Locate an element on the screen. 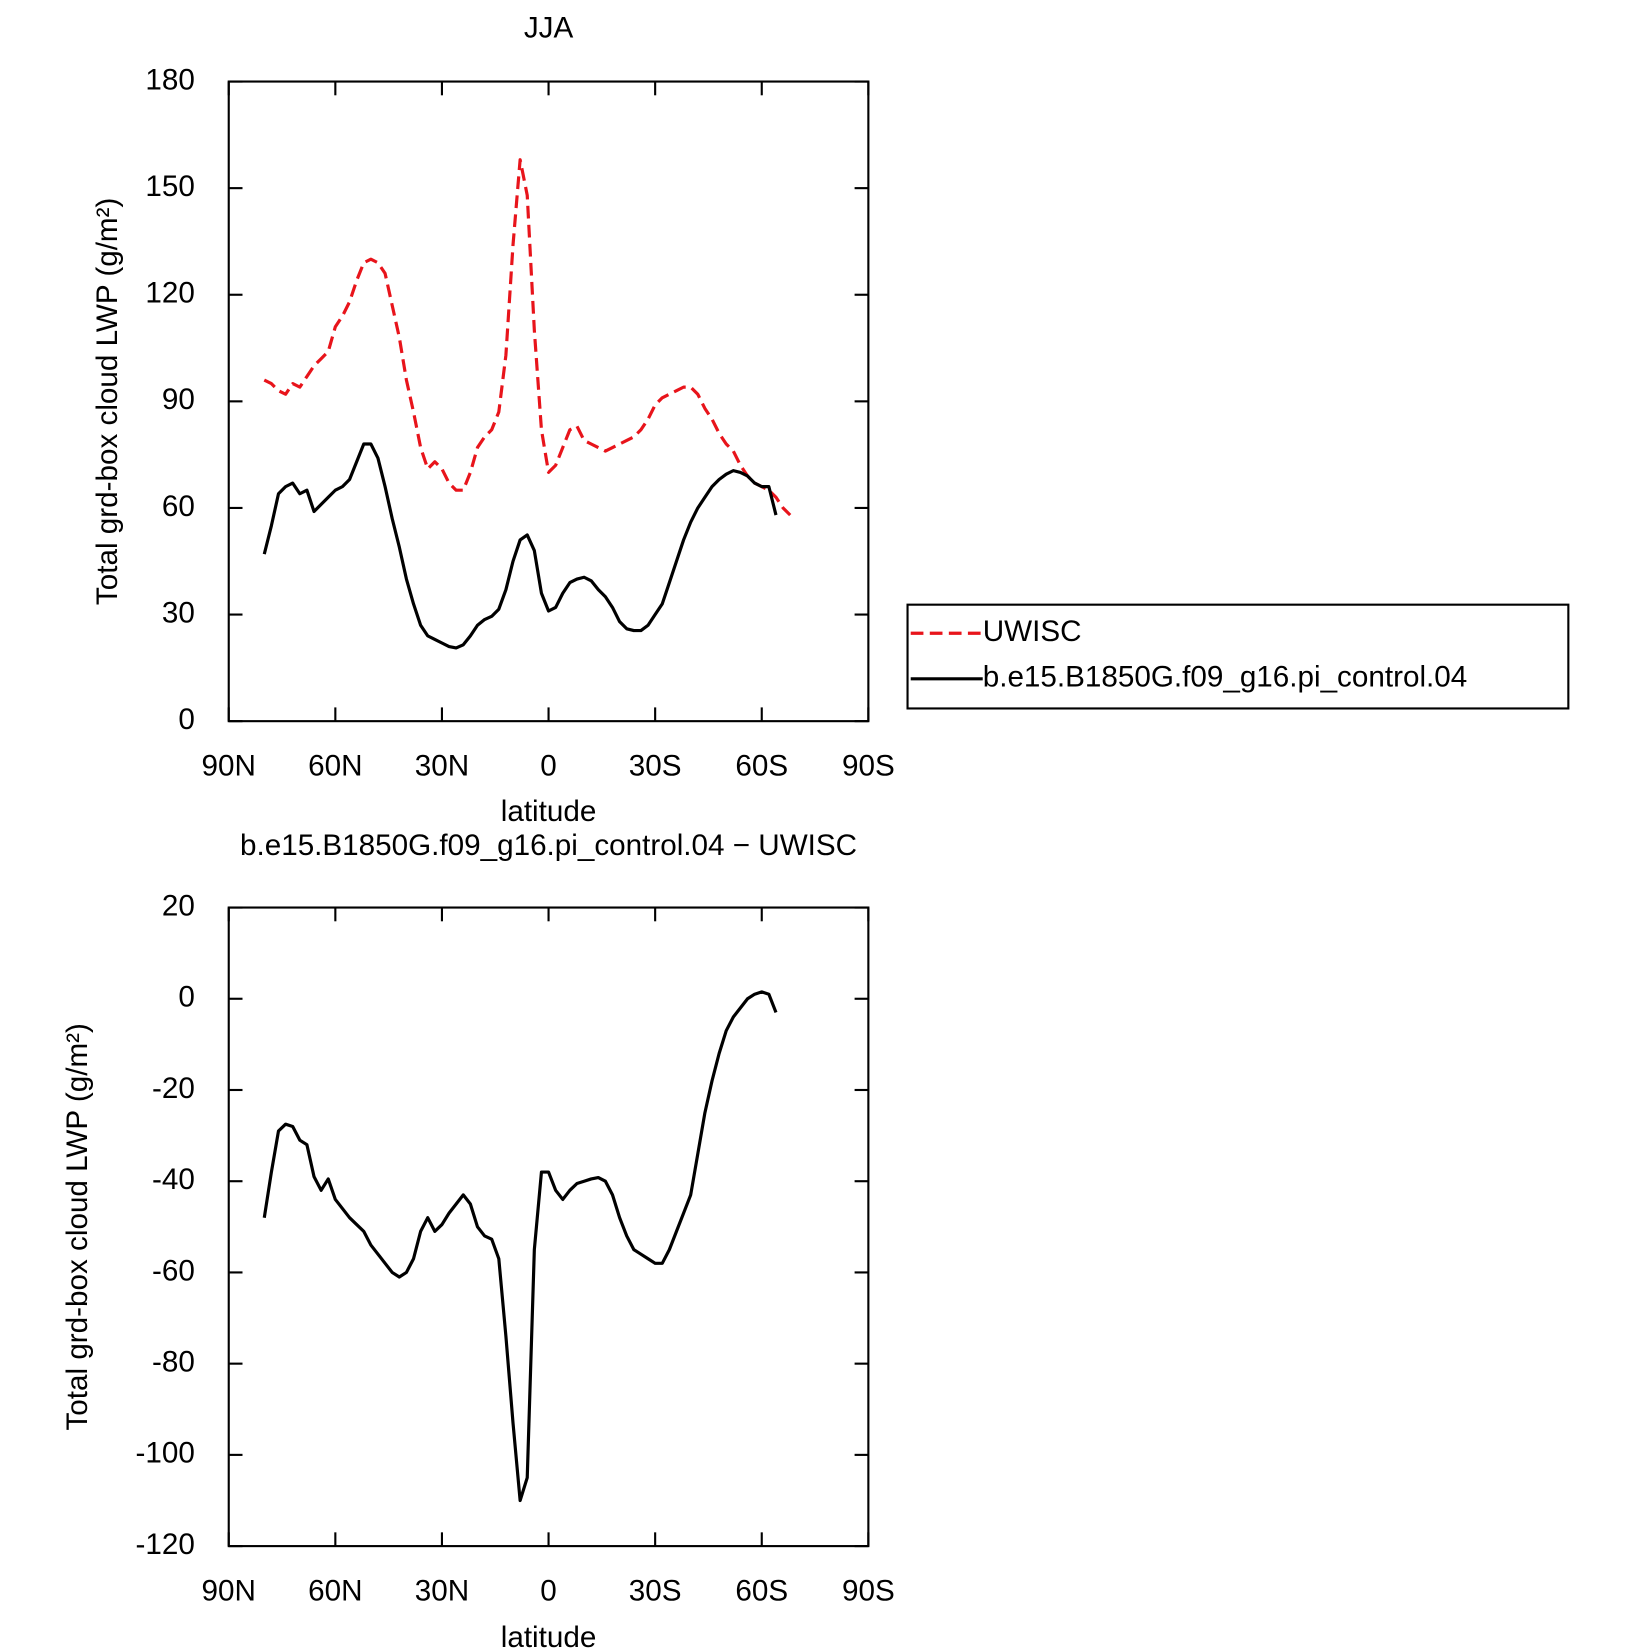 This screenshot has width=1652, height=1652. y-tick-label: 180 is located at coordinates (169, 79).